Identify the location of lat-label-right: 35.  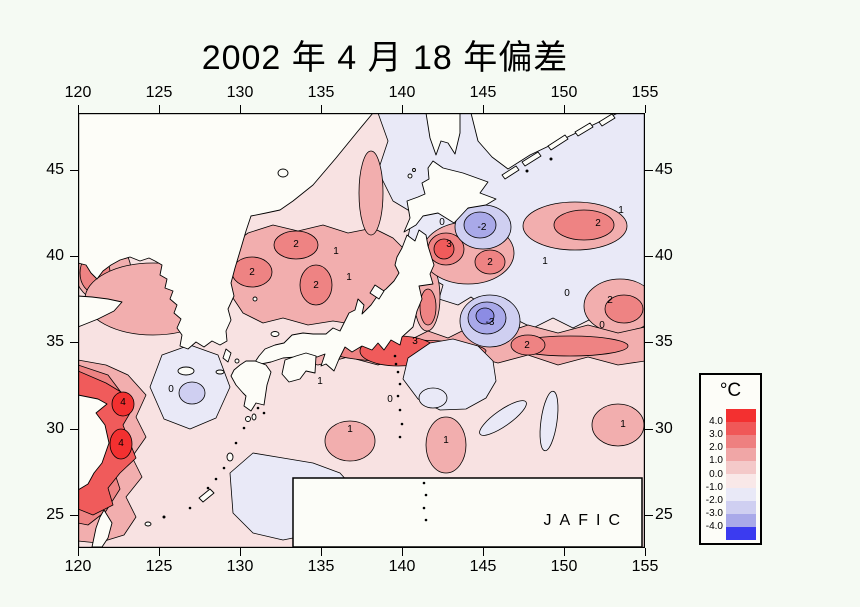
(664, 341).